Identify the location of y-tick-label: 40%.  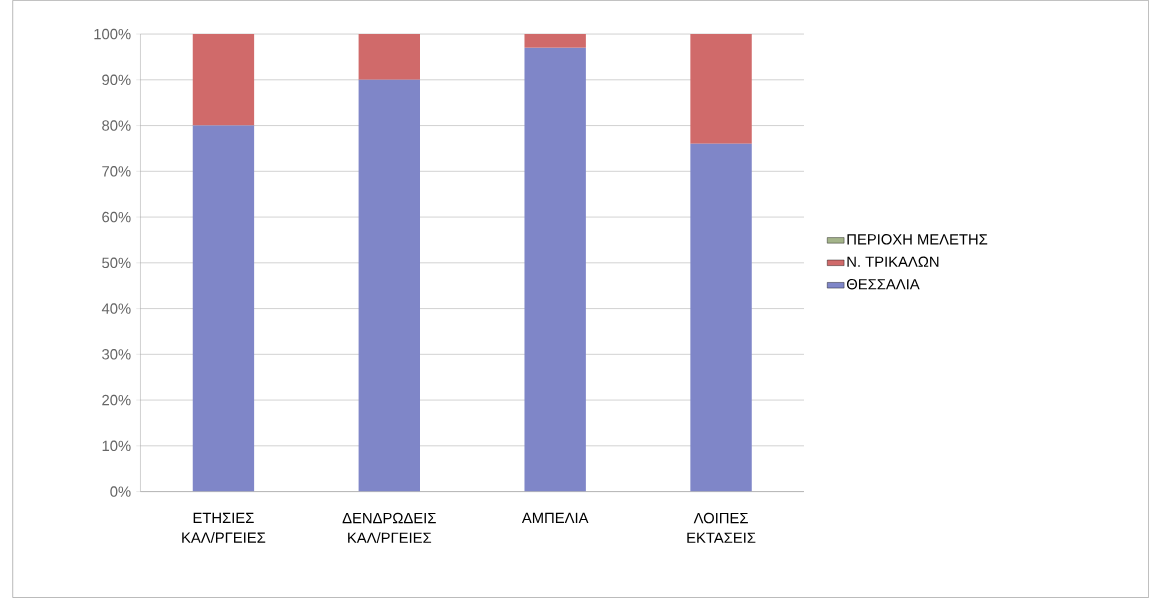
(116, 308).